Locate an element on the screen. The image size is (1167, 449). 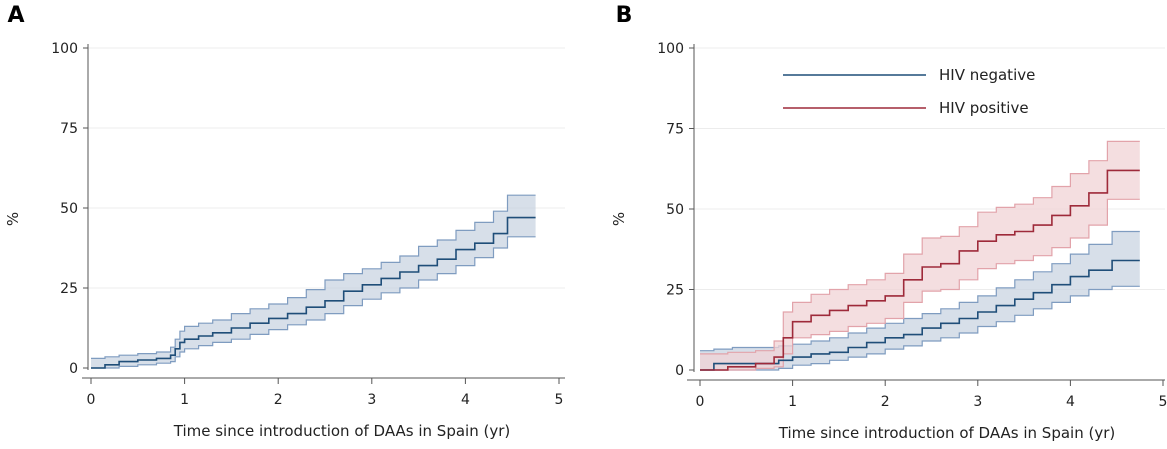
legend-label: HIV positive is located at coordinates (984, 108).